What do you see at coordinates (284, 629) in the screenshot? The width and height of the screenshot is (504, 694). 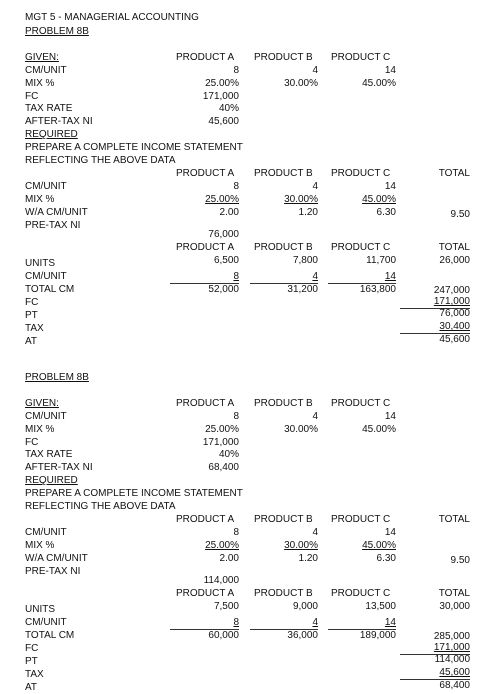 I see `rule-product-b` at bounding box center [284, 629].